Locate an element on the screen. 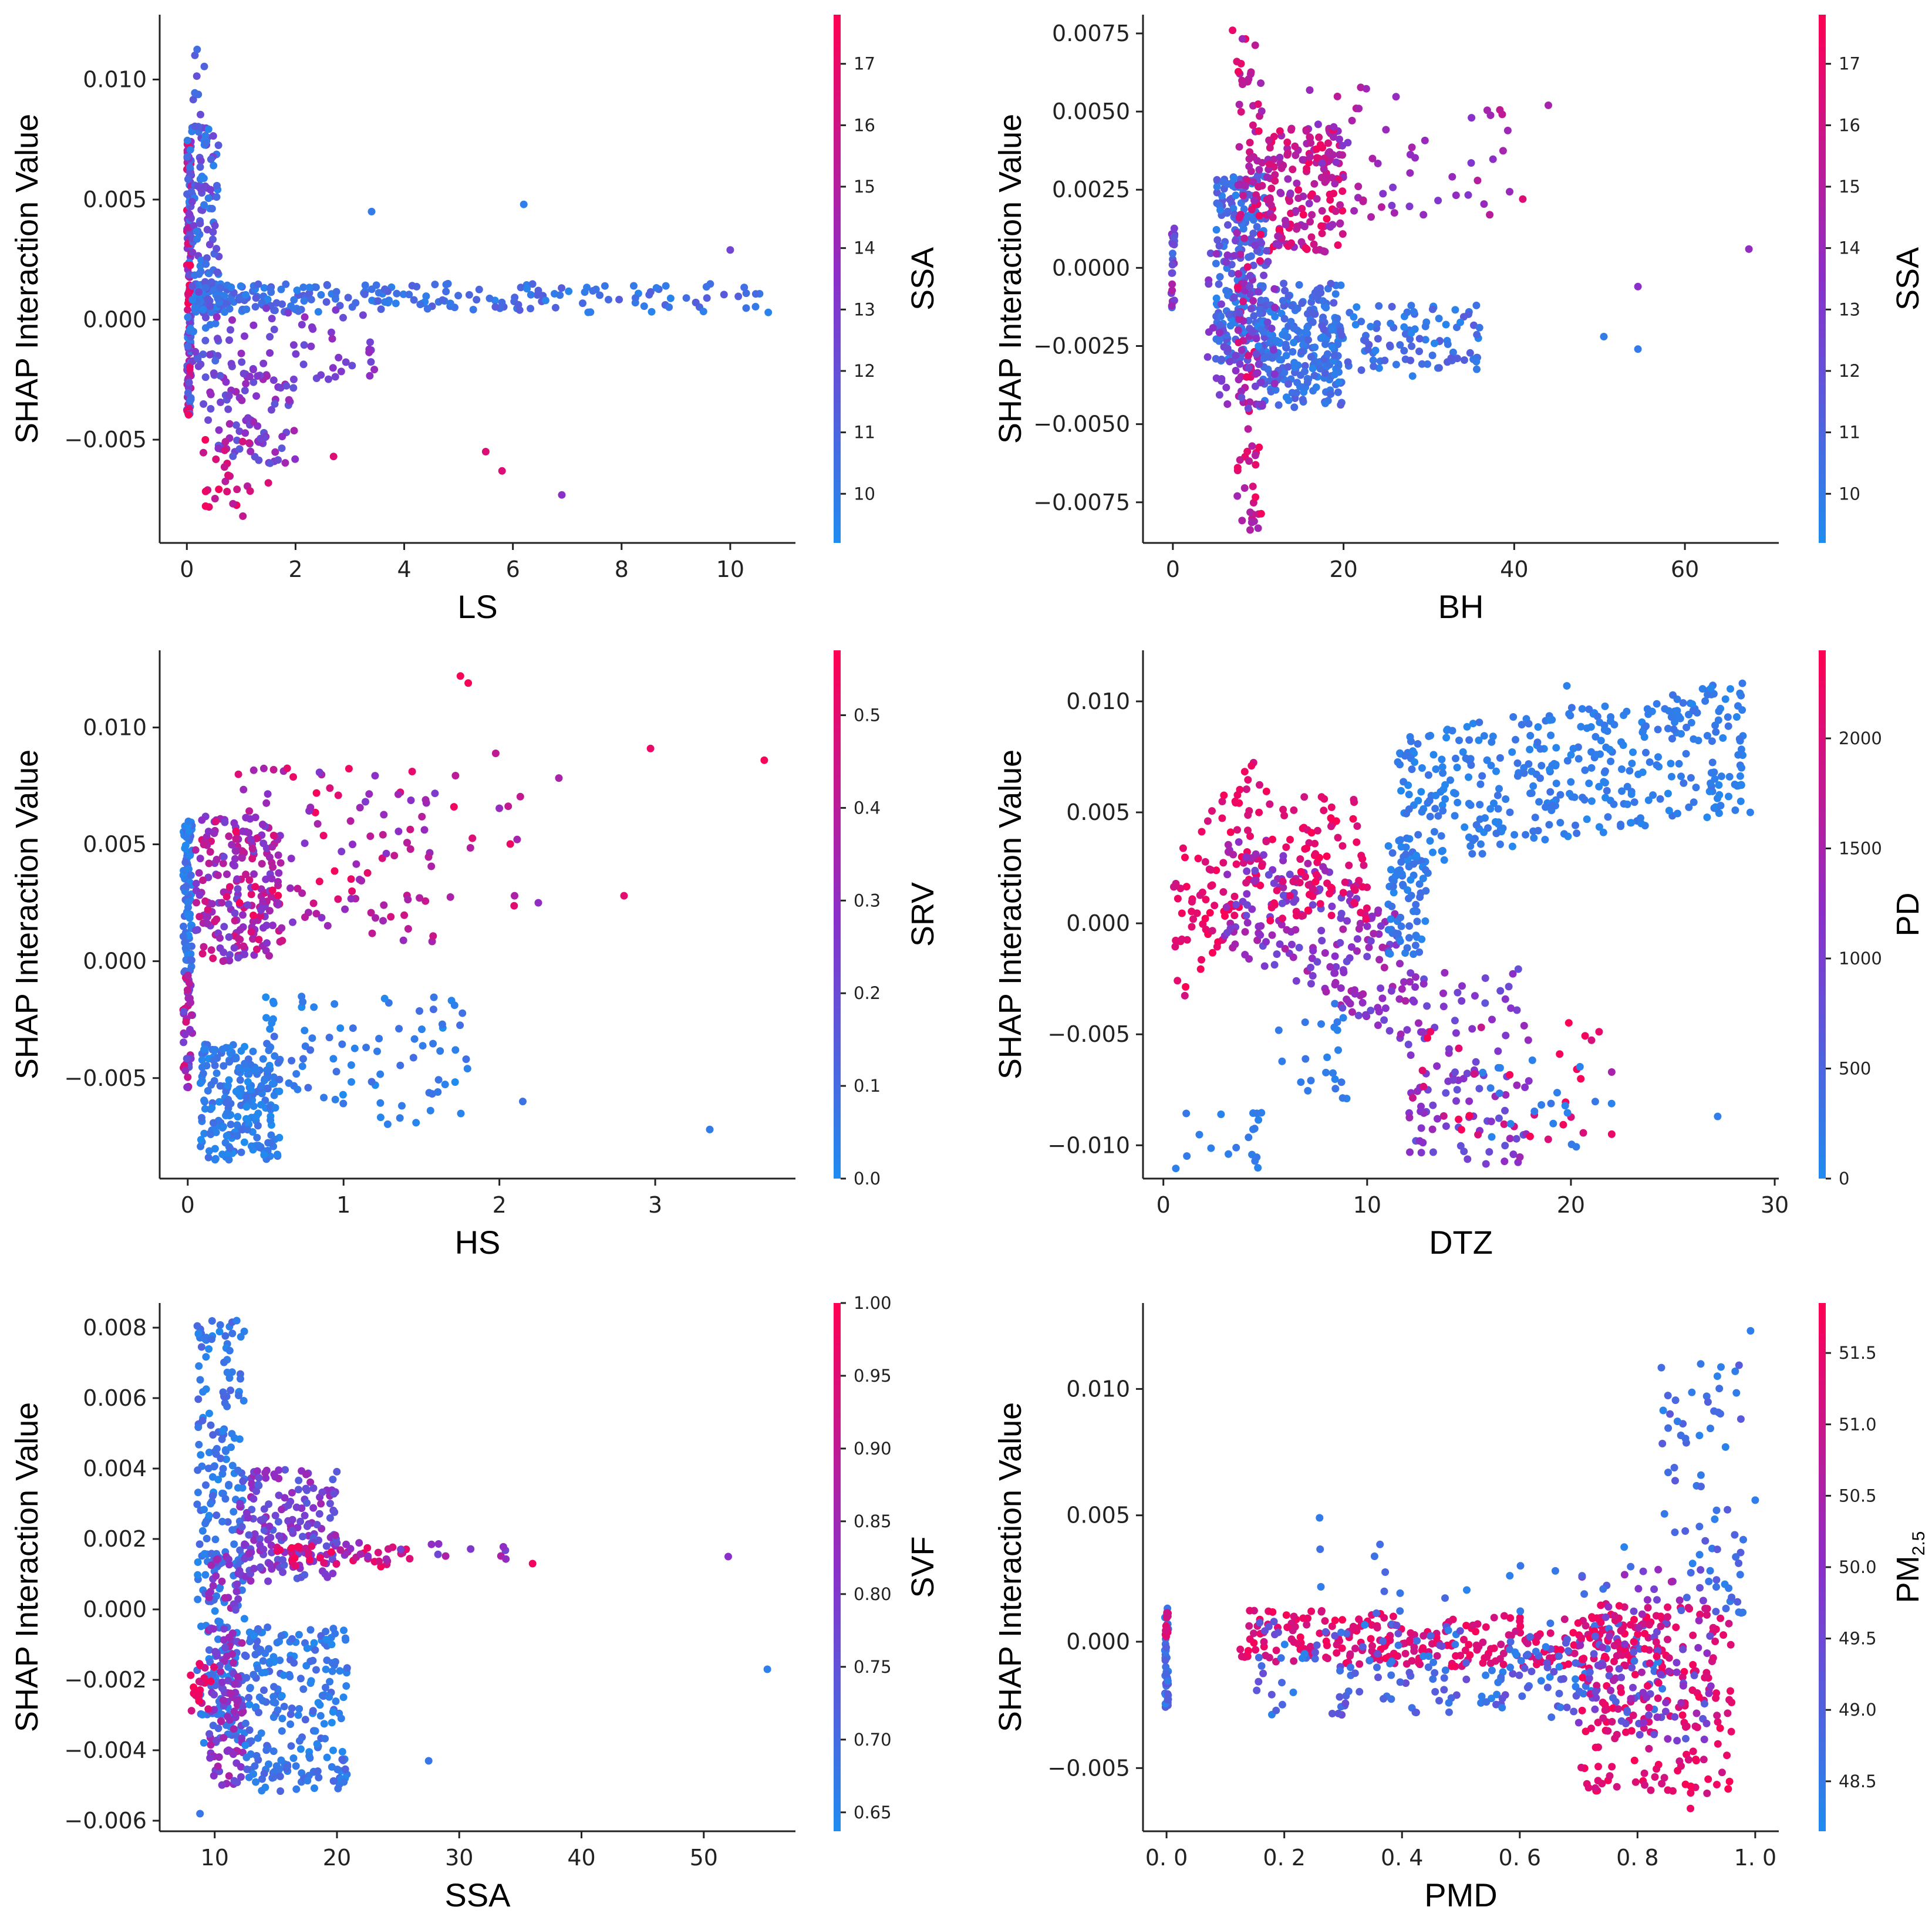 The image size is (1932, 1924). colorbar-tick-label: 1000 is located at coordinates (1860, 958).